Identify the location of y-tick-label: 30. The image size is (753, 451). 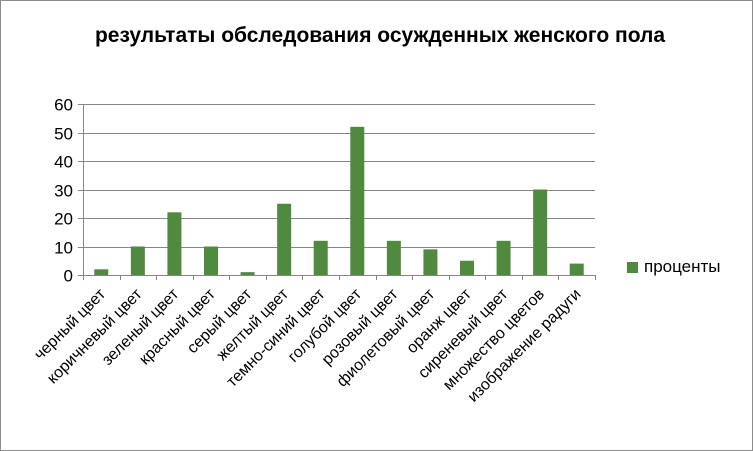
(63, 191).